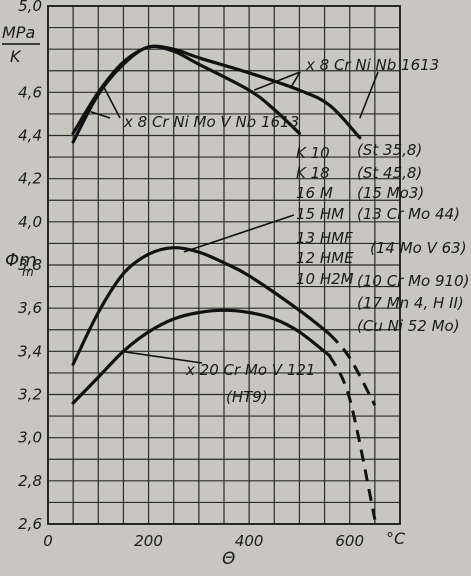  I want to click on x-tick-label: 600, so click(349, 541).